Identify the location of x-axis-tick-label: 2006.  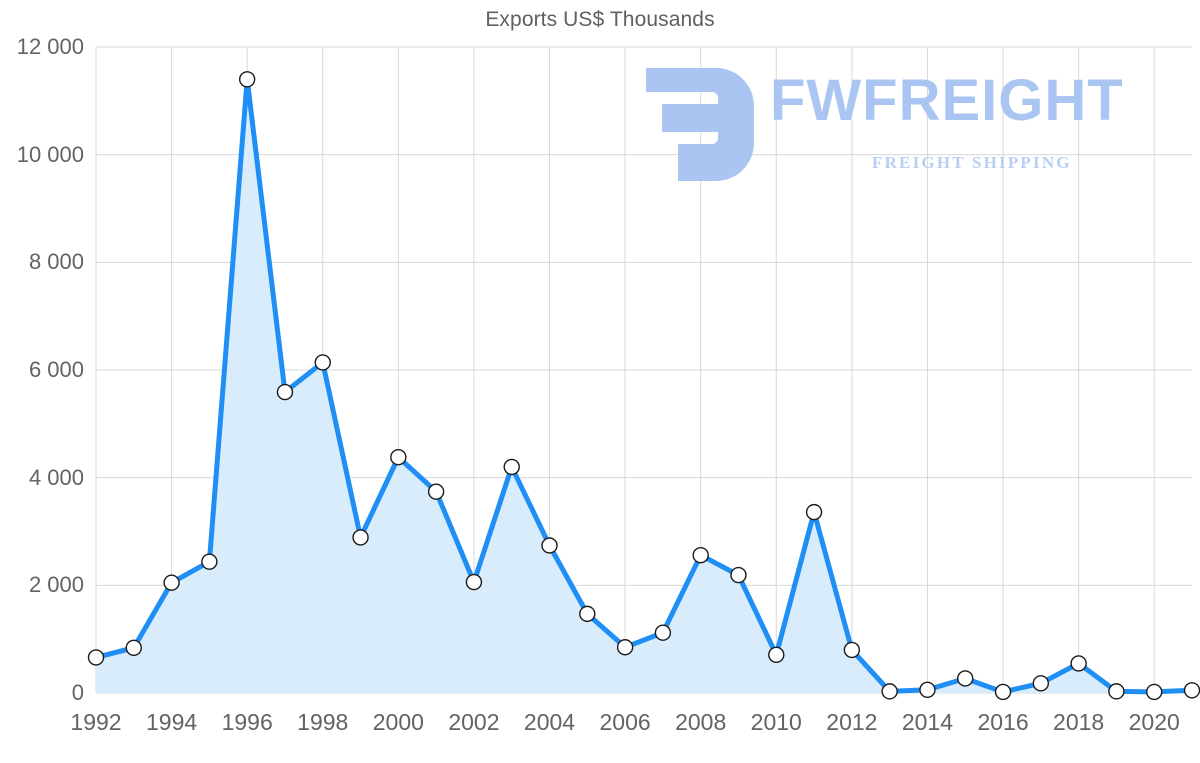
(625, 722).